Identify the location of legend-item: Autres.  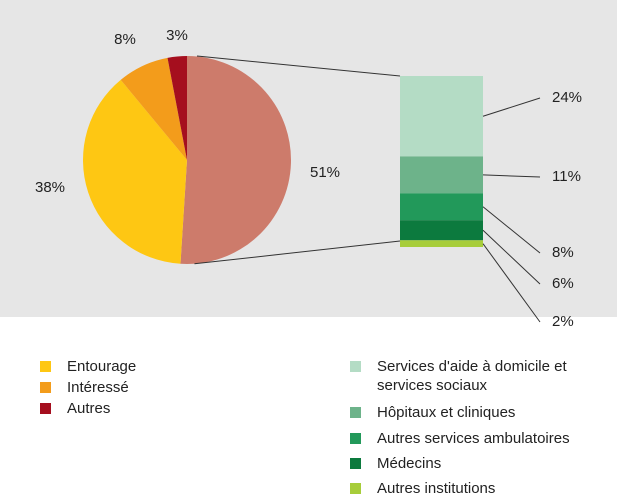
(170, 408).